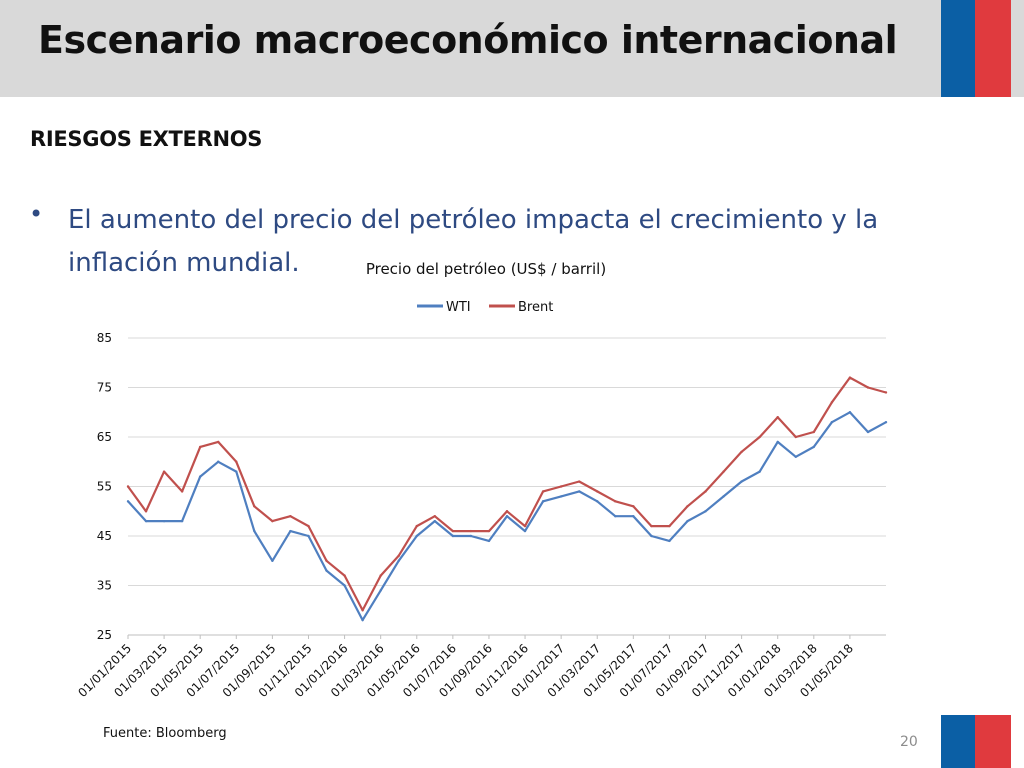 This screenshot has width=1024, height=768. Describe the element at coordinates (104, 487) in the screenshot. I see `y-tick-label: 55` at that location.